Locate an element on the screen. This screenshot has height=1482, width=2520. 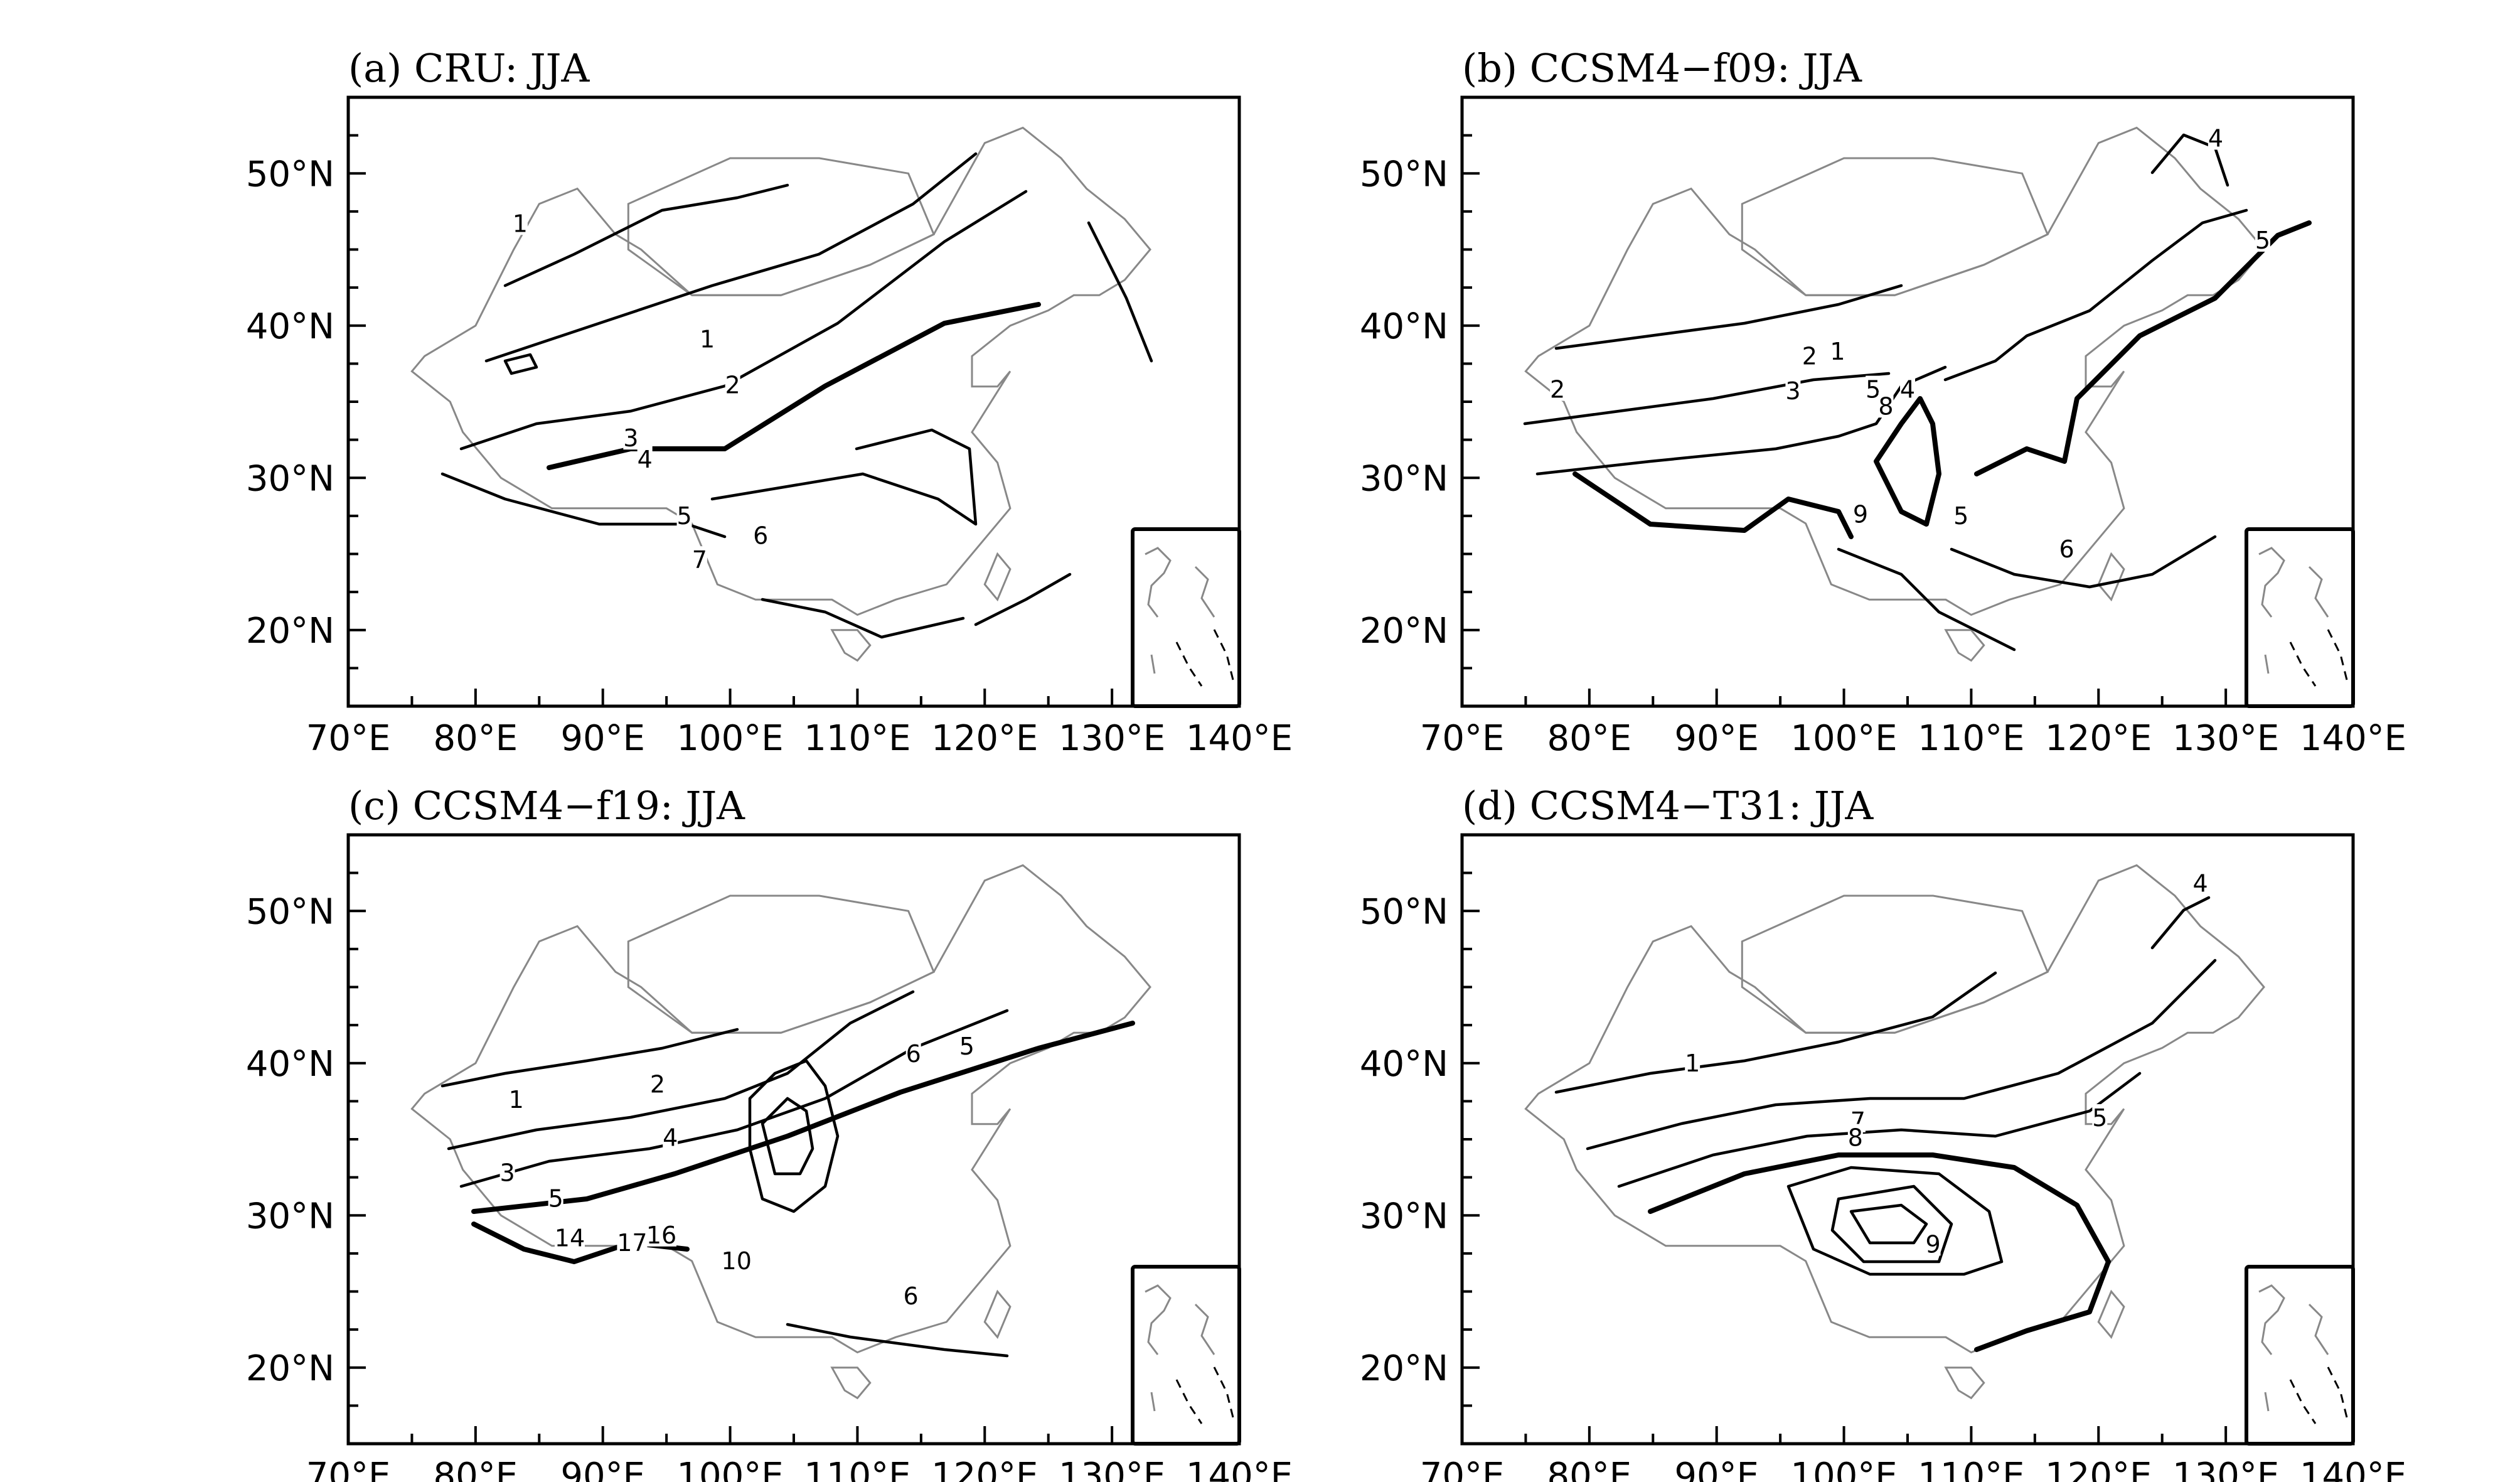
y-tick-label: 40°N is located at coordinates (1404, 1064).